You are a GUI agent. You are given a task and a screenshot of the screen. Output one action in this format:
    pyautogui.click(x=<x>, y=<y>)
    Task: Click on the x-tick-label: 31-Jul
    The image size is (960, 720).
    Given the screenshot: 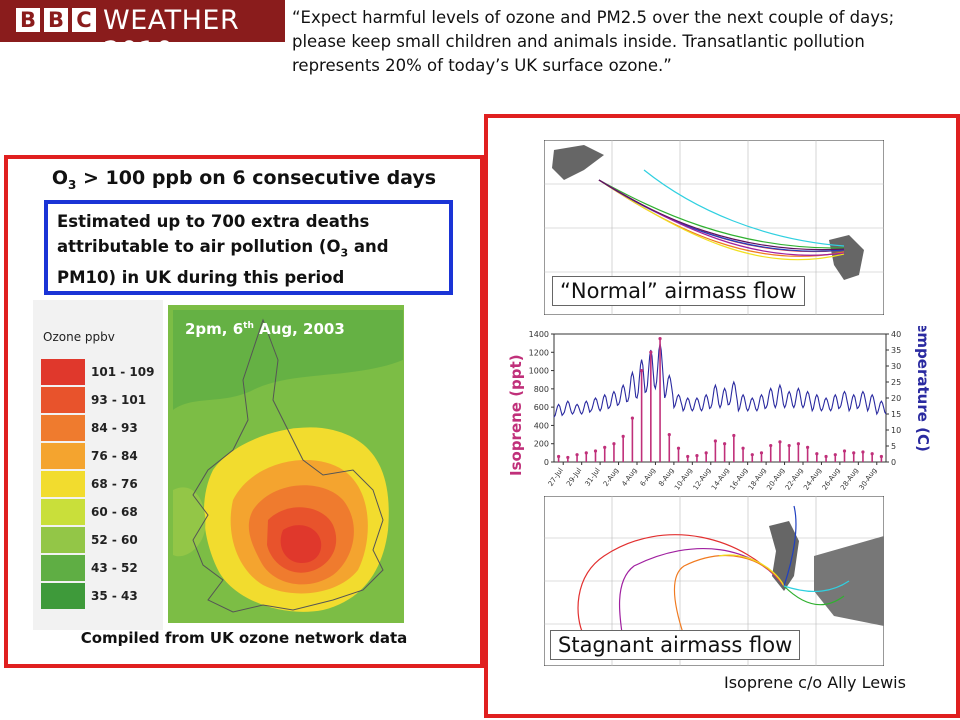 What is the action you would take?
    pyautogui.click(x=593, y=477)
    